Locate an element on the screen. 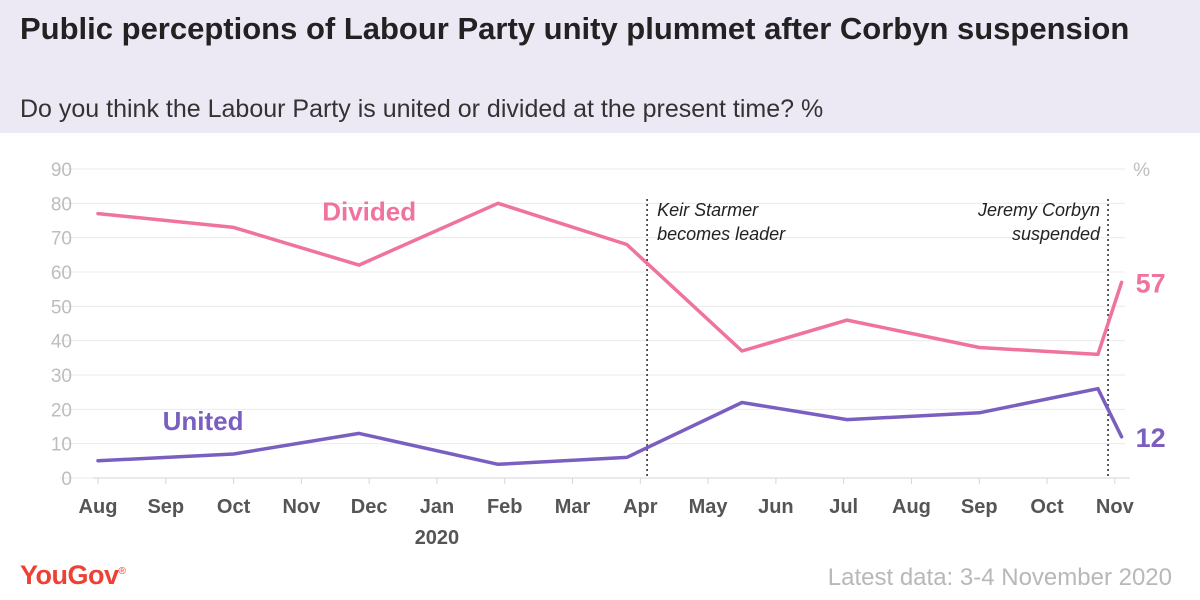 Image resolution: width=1200 pixels, height=600 pixels. event-annotation-label: becomes leader is located at coordinates (721, 234).